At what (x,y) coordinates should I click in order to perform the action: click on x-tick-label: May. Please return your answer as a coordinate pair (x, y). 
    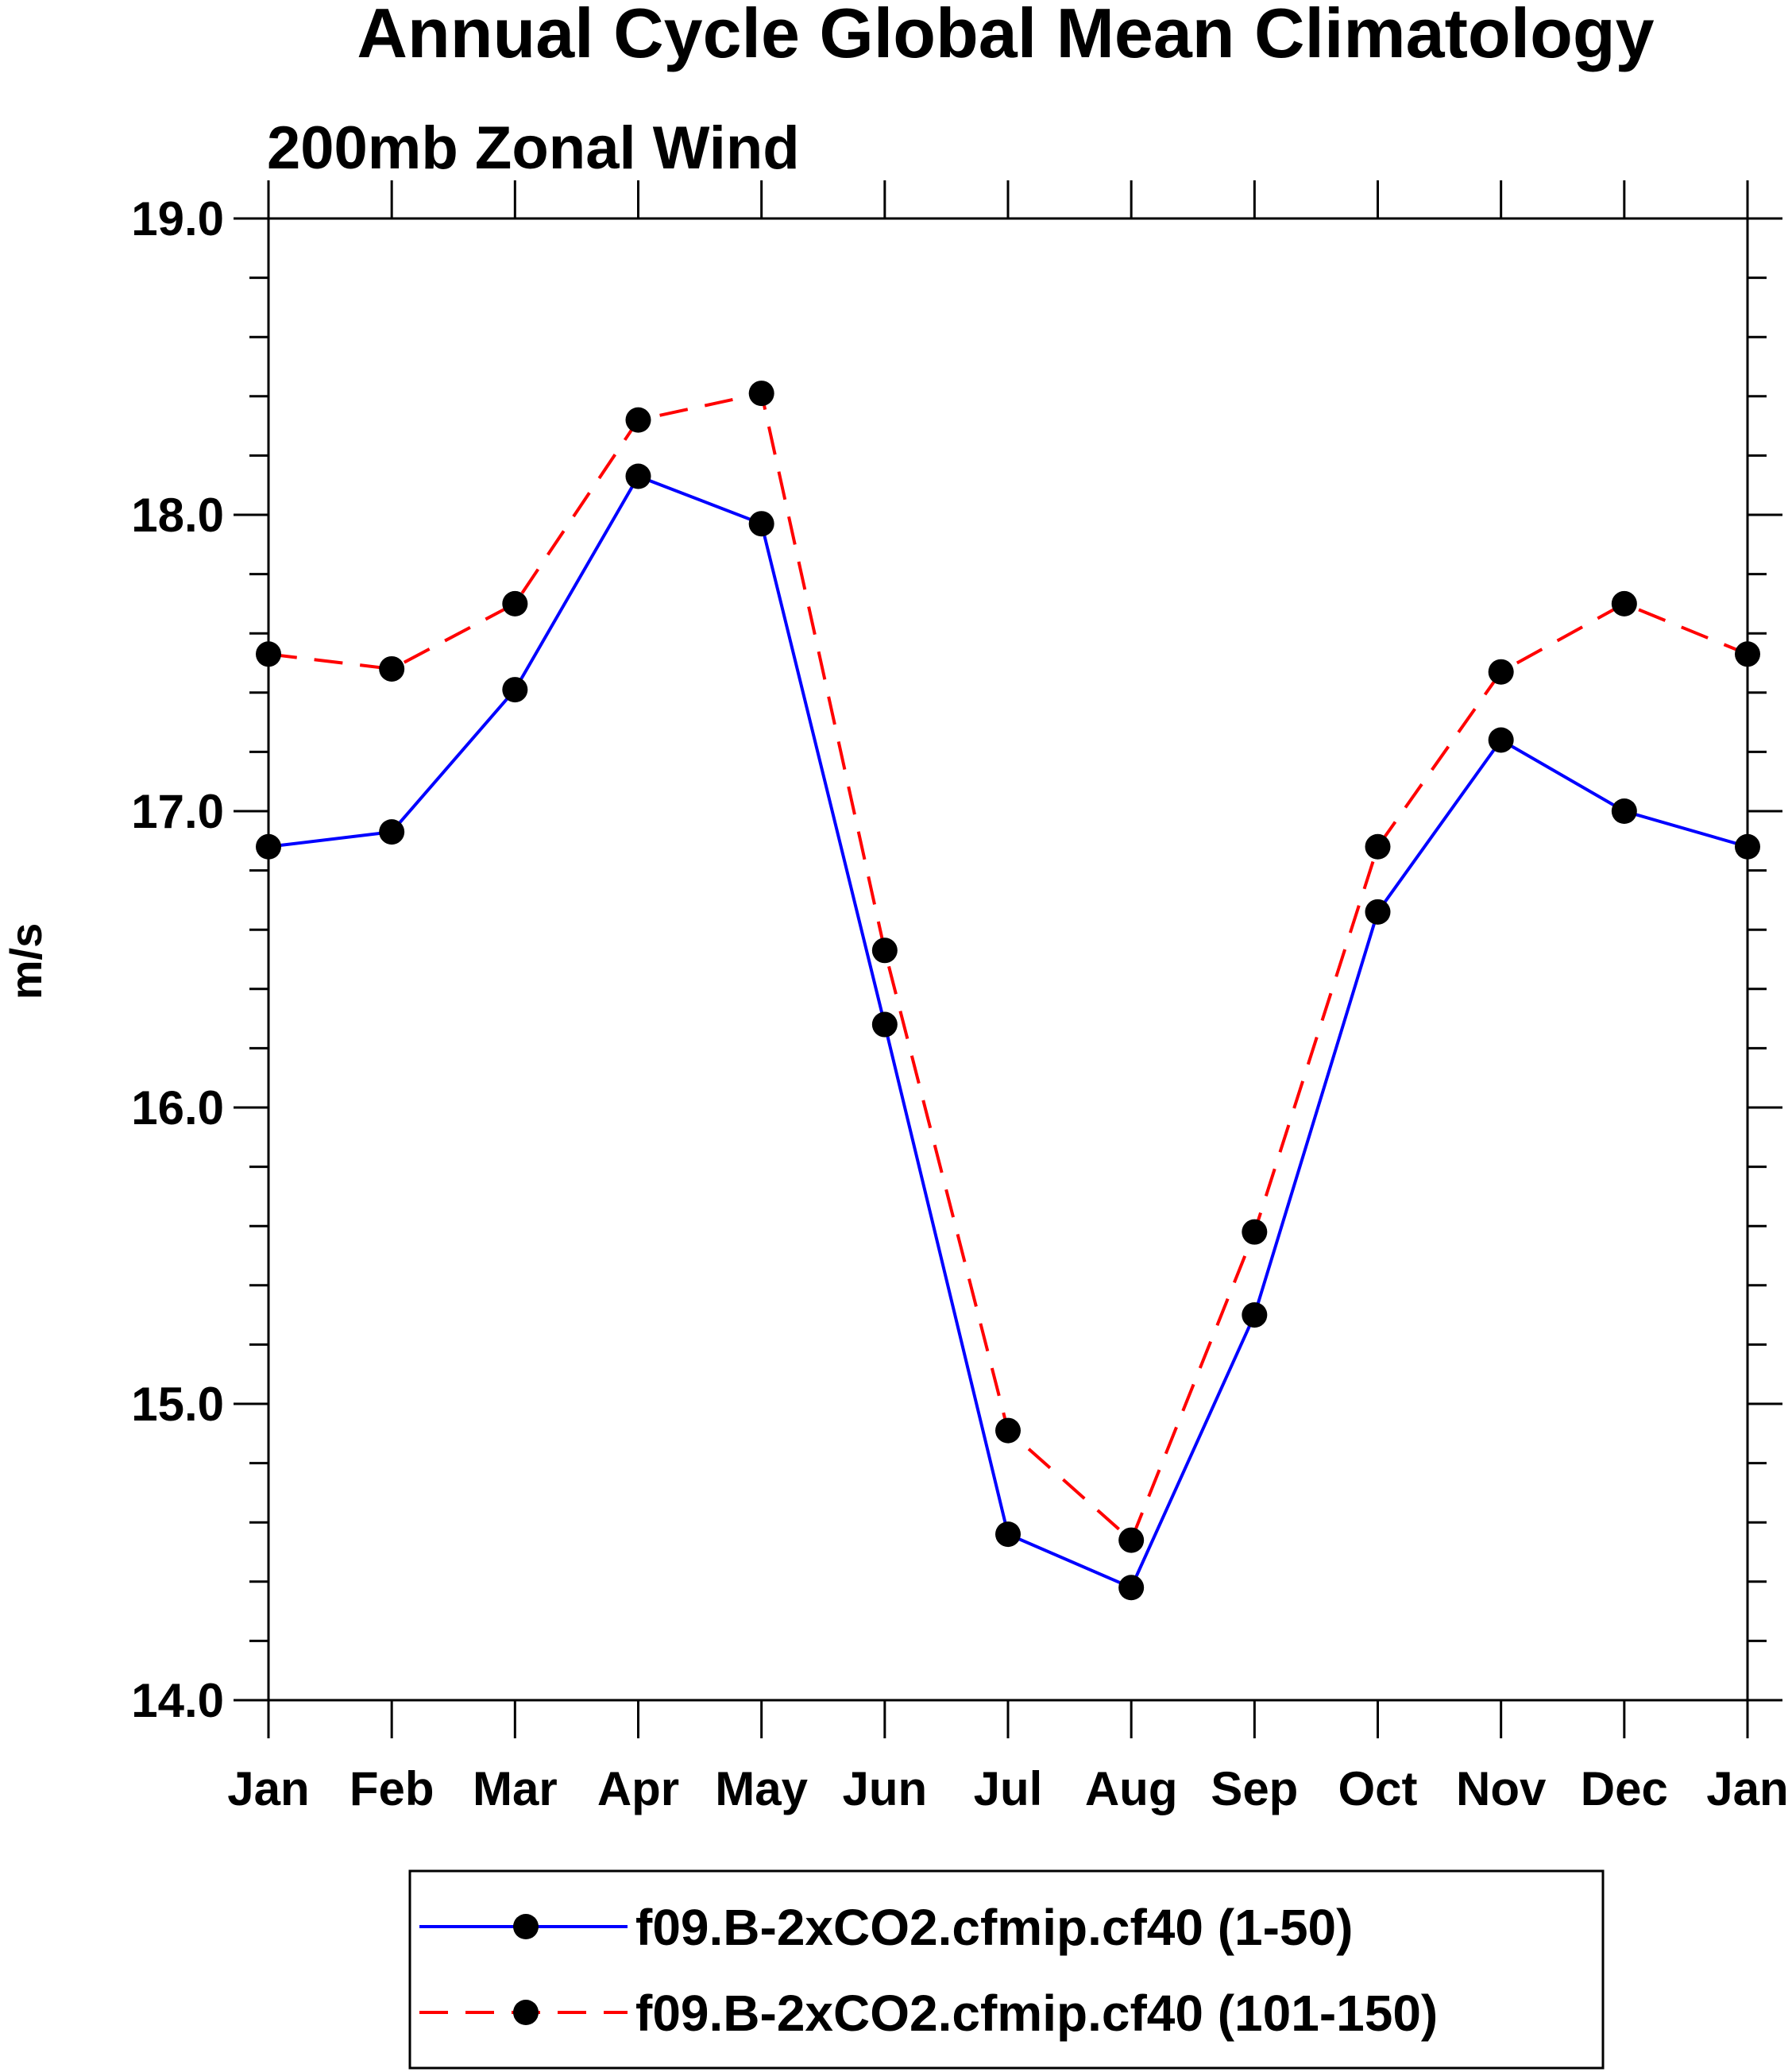
    Looking at the image, I should click on (761, 1788).